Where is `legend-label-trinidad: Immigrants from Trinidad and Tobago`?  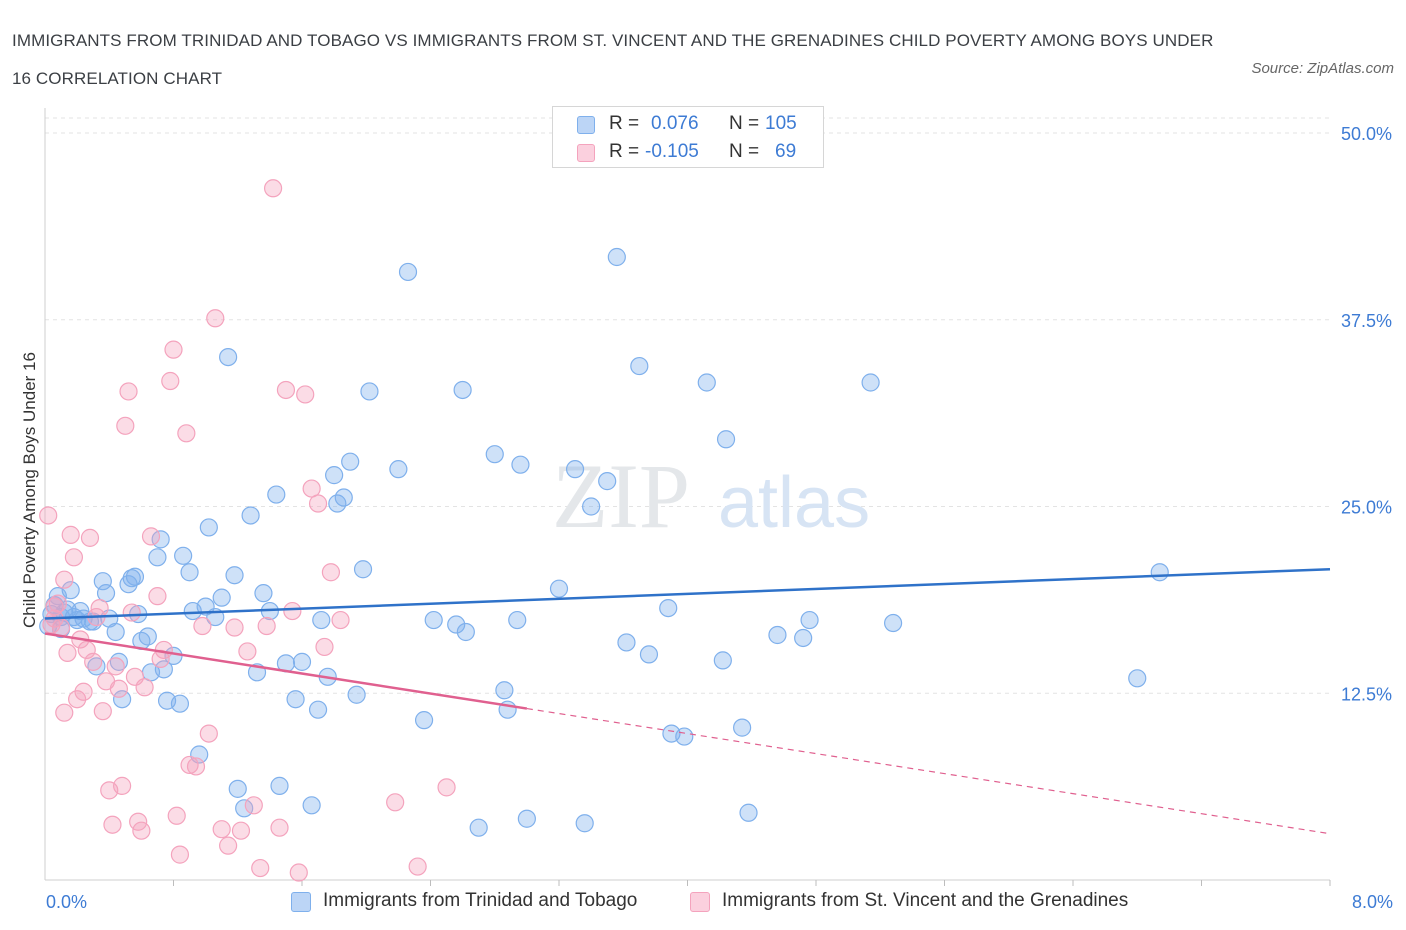 legend-label-trinidad: Immigrants from Trinidad and Tobago is located at coordinates (480, 900).